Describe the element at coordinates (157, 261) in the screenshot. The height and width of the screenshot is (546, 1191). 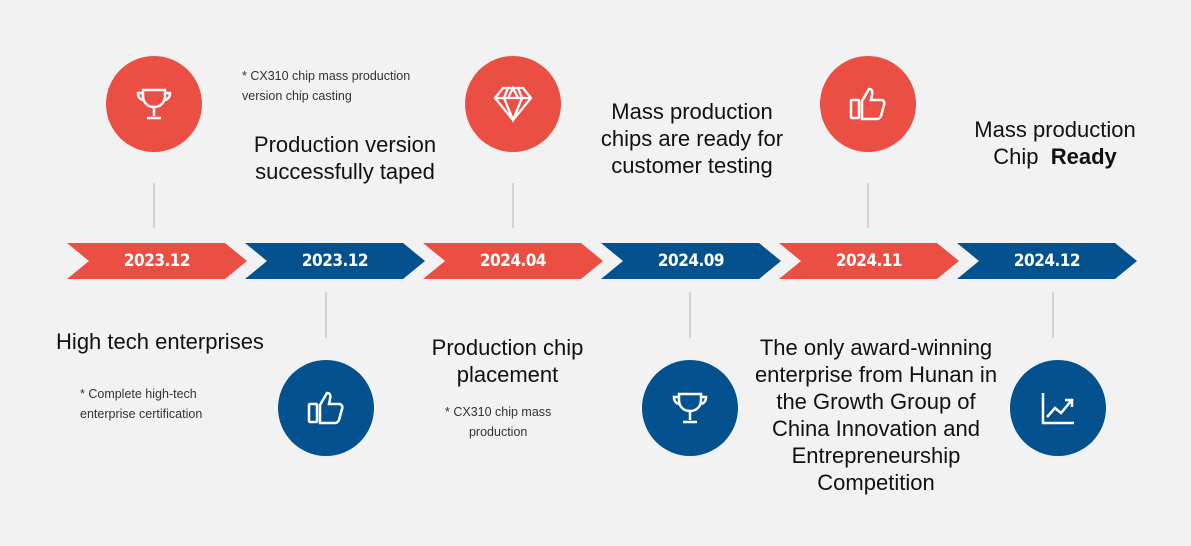
I see `timeline-date-1: 2023.12` at that location.